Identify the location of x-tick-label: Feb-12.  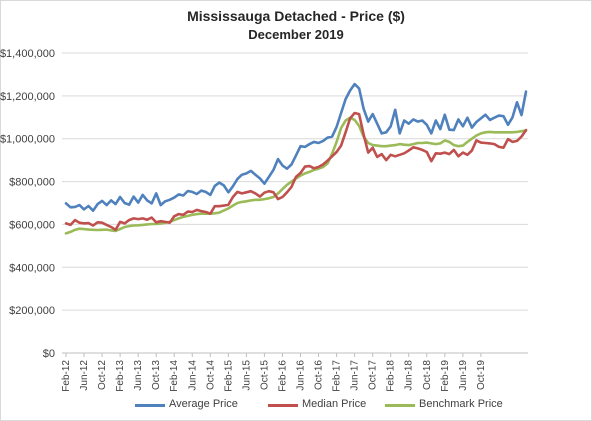
(66, 376).